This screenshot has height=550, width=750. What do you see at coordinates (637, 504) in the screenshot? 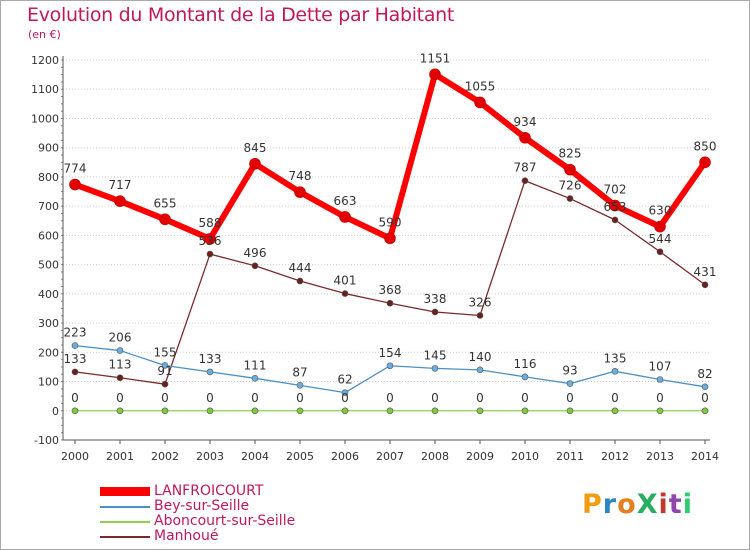
I see `proxiti-logo: ProXiti` at bounding box center [637, 504].